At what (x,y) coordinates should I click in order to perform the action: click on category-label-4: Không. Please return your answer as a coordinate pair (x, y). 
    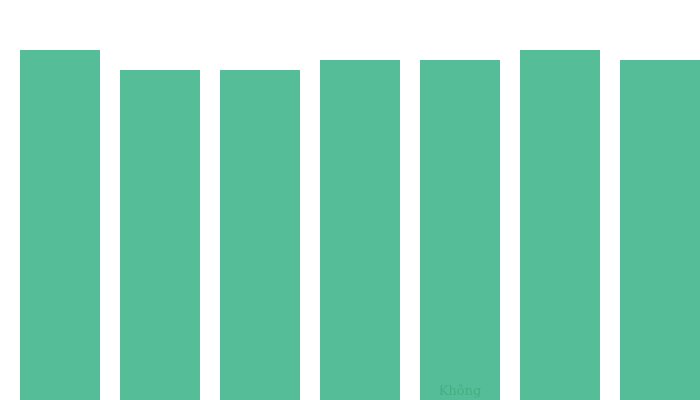
    Looking at the image, I should click on (460, 391).